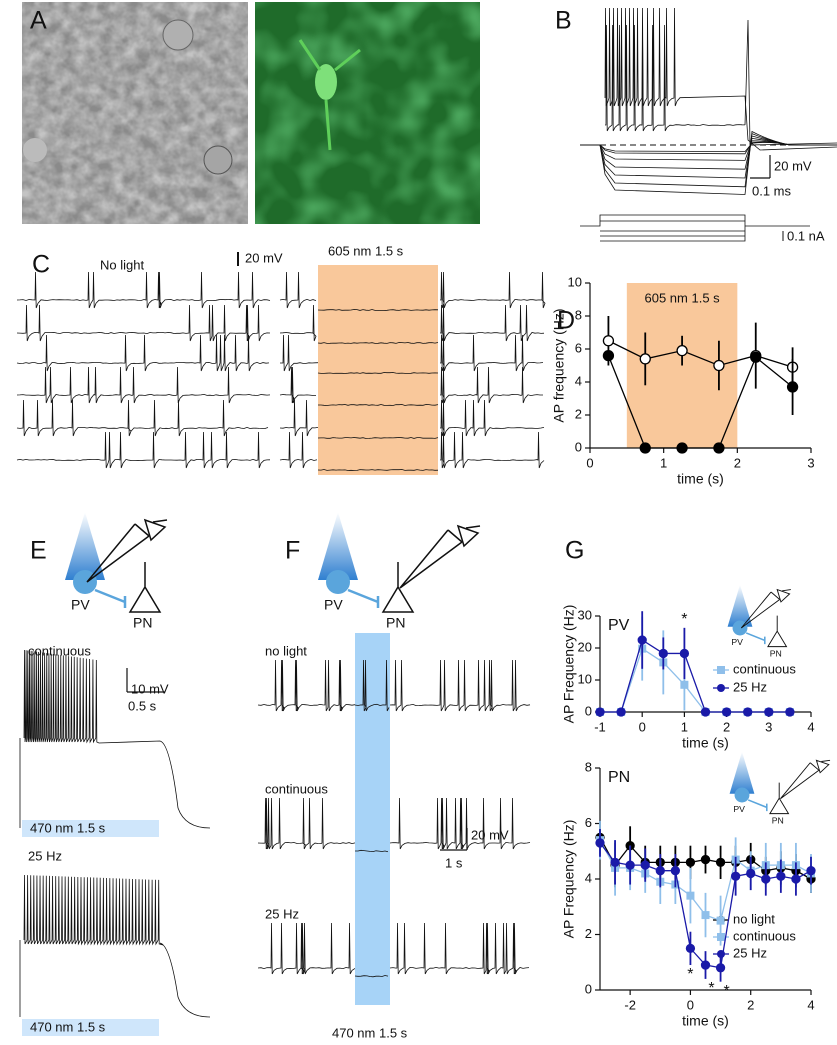  I want to click on light-bar, so click(90, 1027).